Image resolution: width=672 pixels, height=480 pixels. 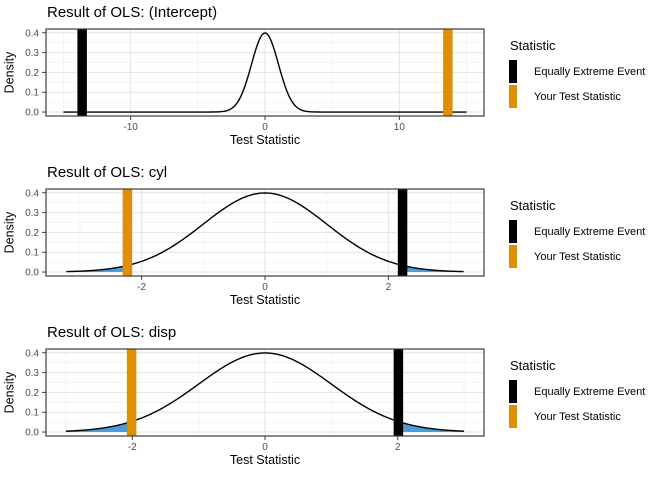 I want to click on plot-title: Result of OLS: disp, so click(x=112, y=332).